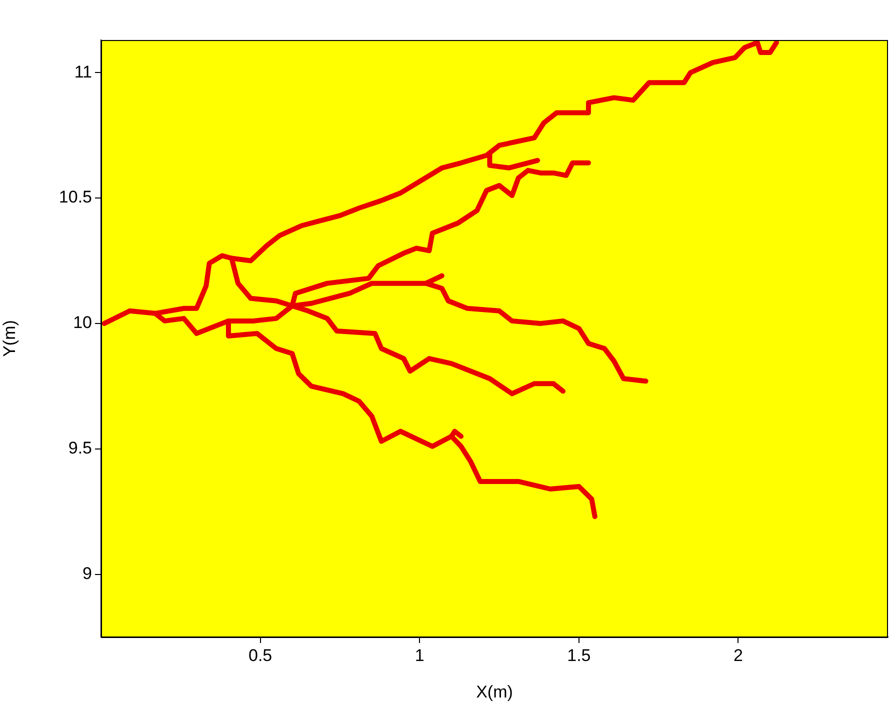 This screenshot has height=707, width=890. What do you see at coordinates (494, 692) in the screenshot?
I see `x-axis-title: X(m)` at bounding box center [494, 692].